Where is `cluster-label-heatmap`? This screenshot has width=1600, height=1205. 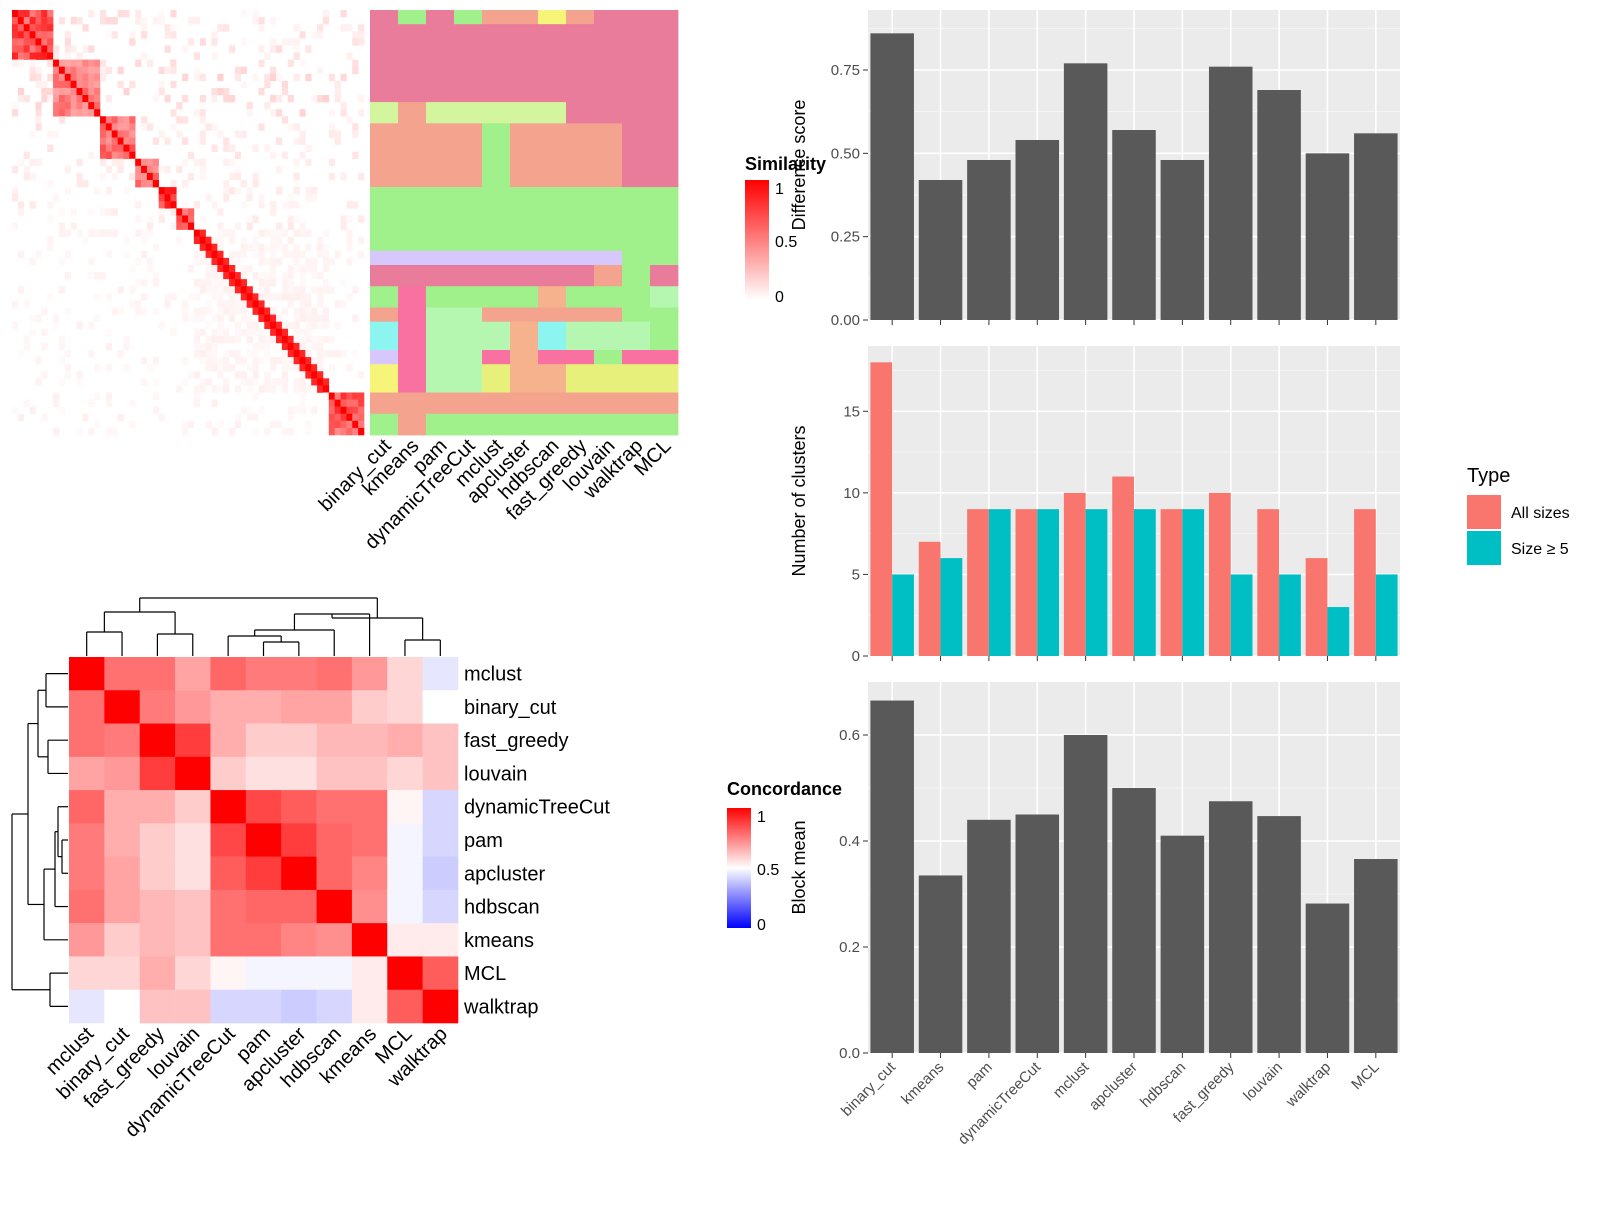 cluster-label-heatmap is located at coordinates (524, 223).